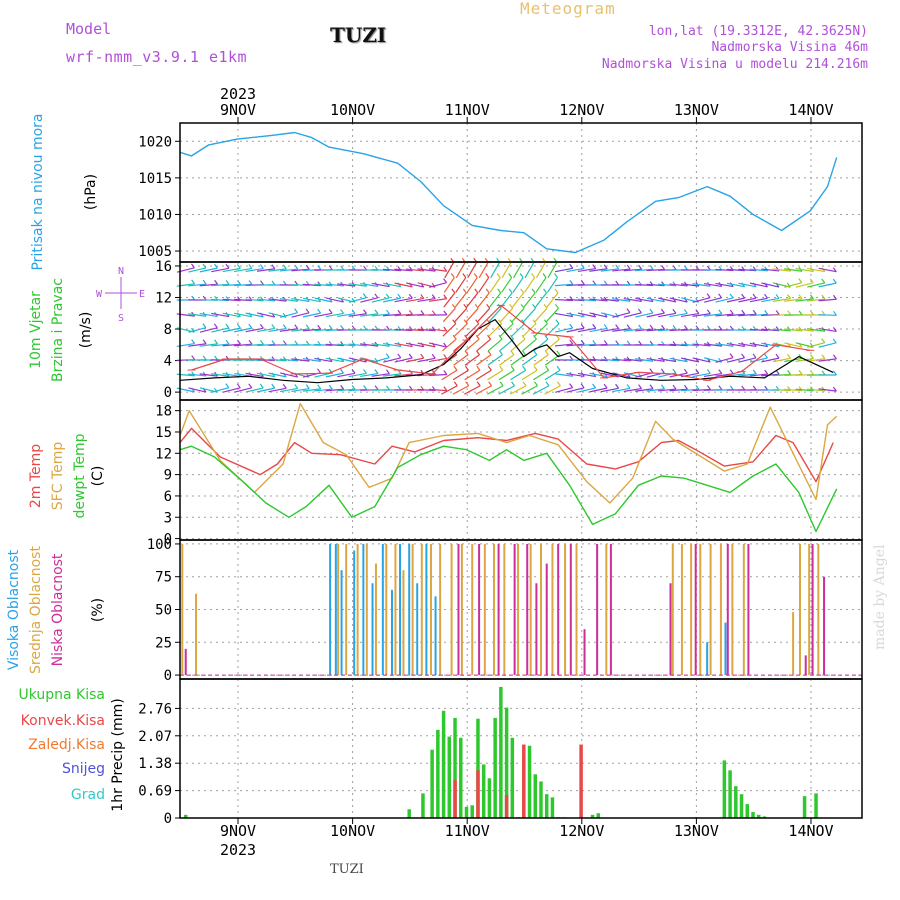 This screenshot has width=900, height=900. I want to click on panel-4: 0 0.69 1.38 2.07 2.76, so click(500, 752).